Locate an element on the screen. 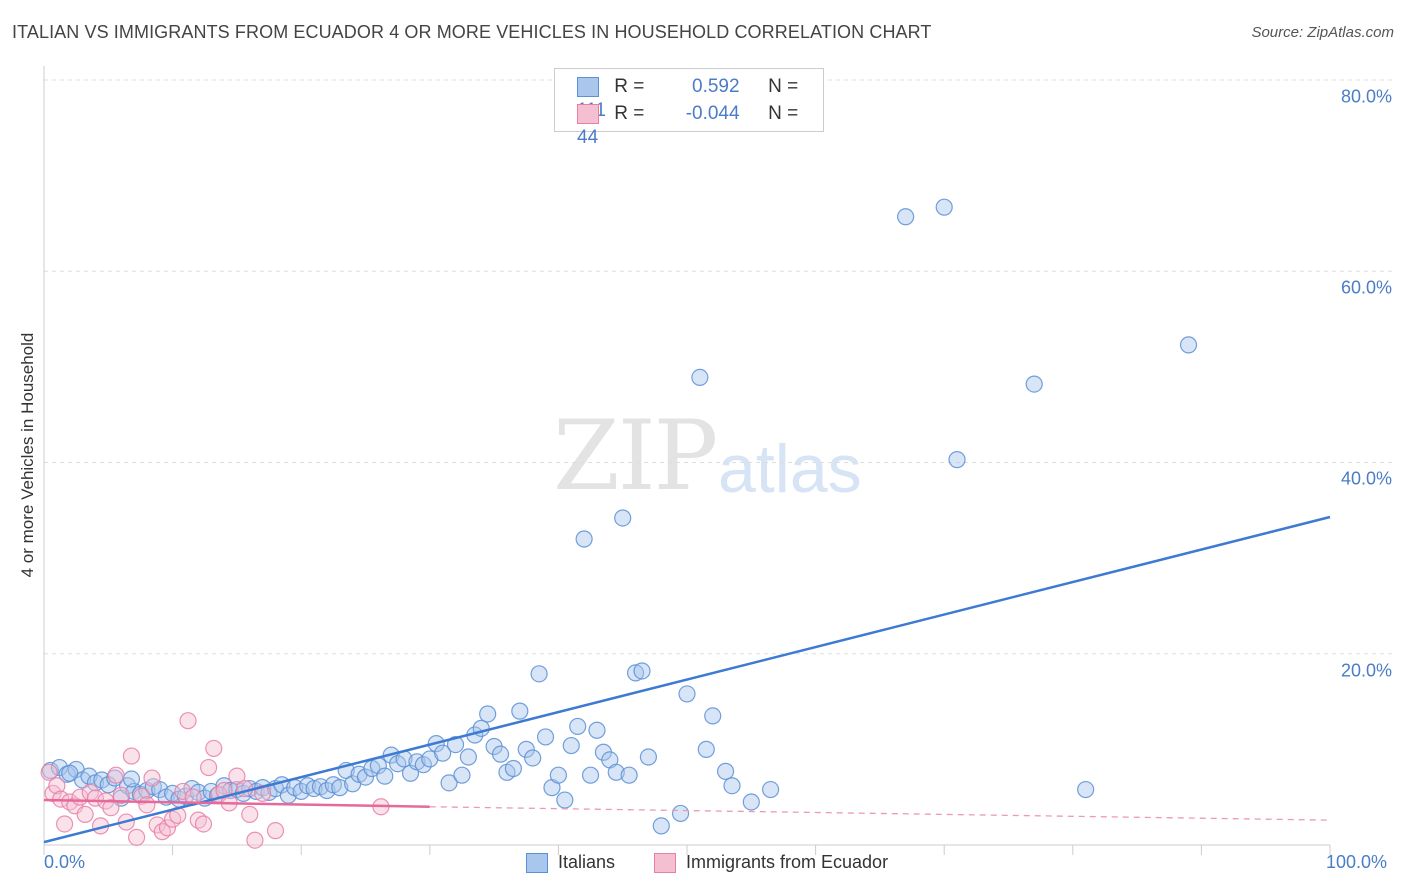 This screenshot has width=1406, height=892. correlation-legend: R = 0.592 N = 111 R = -0.044 N = 44 is located at coordinates (689, 108).